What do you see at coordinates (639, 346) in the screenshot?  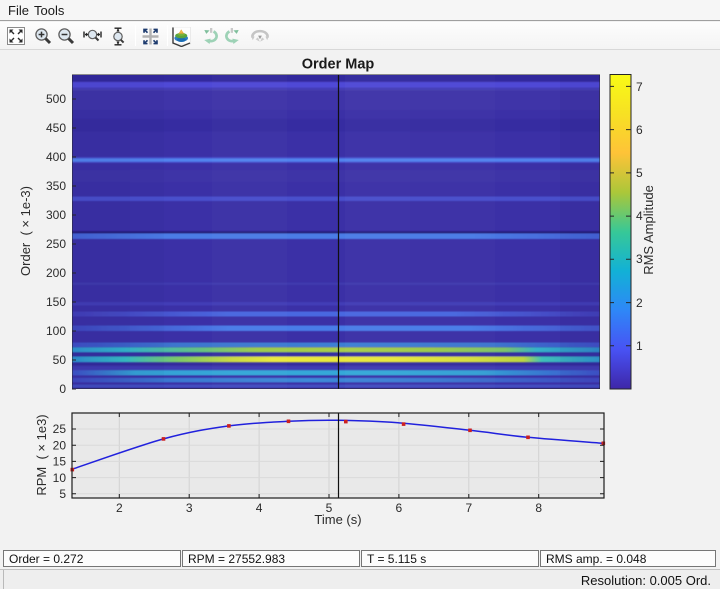 I see `svg-text: 1` at bounding box center [639, 346].